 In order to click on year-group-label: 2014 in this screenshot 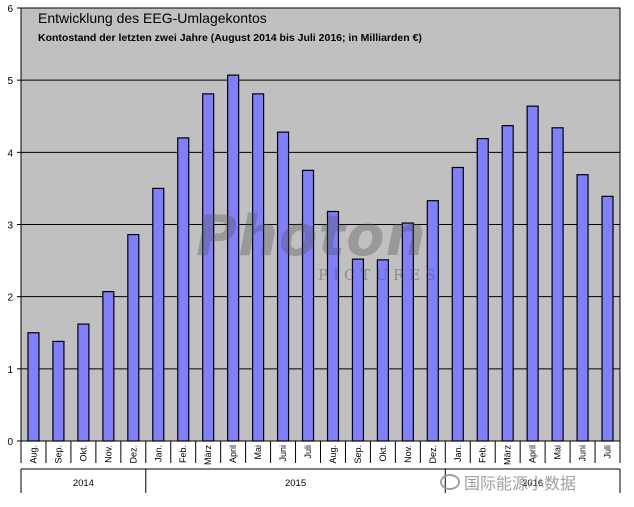, I will do `click(83, 483)`.